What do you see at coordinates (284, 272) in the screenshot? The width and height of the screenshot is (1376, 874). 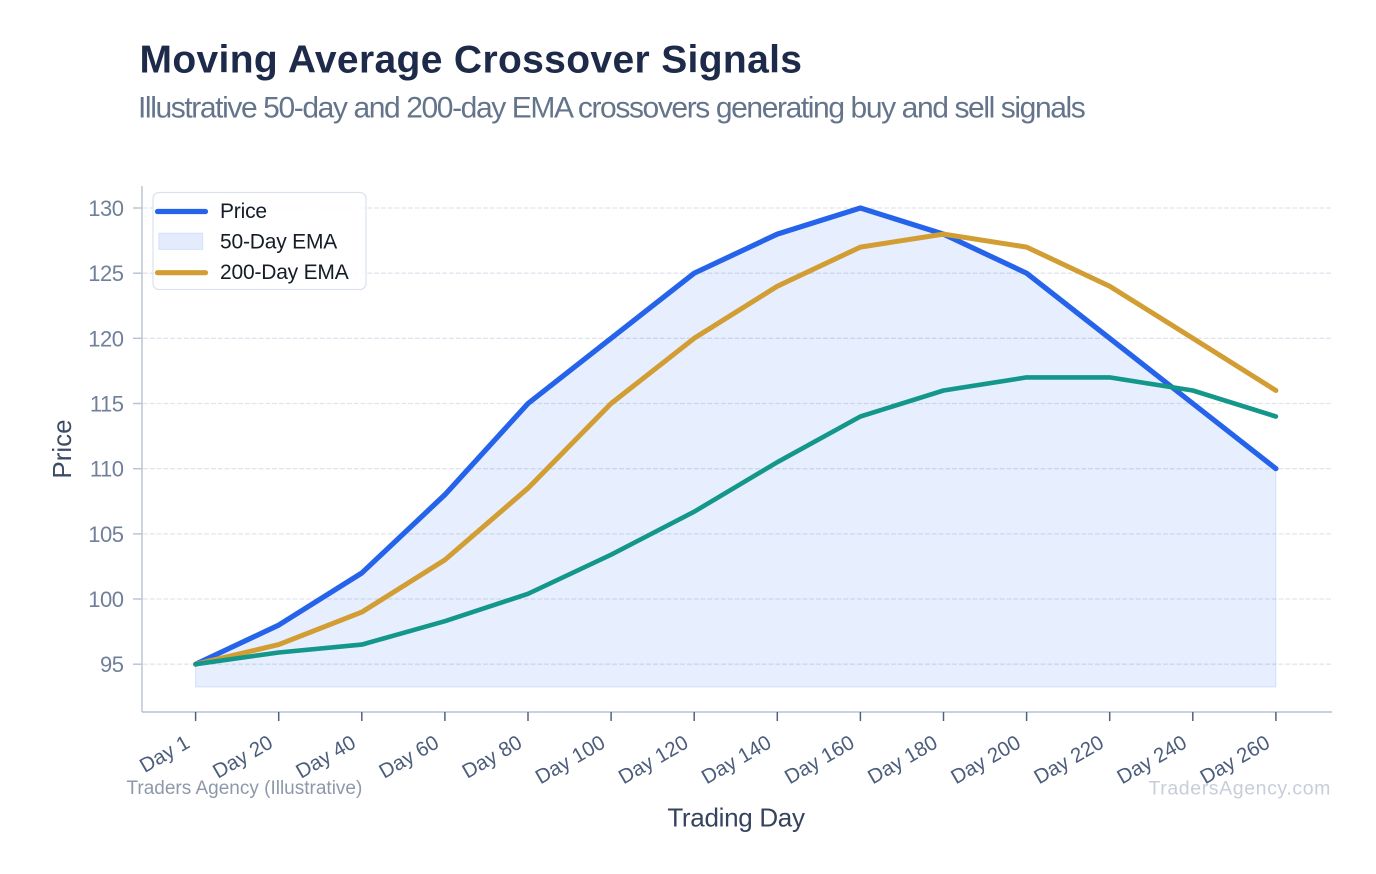 I see `svg-text: 200-Day EMA` at bounding box center [284, 272].